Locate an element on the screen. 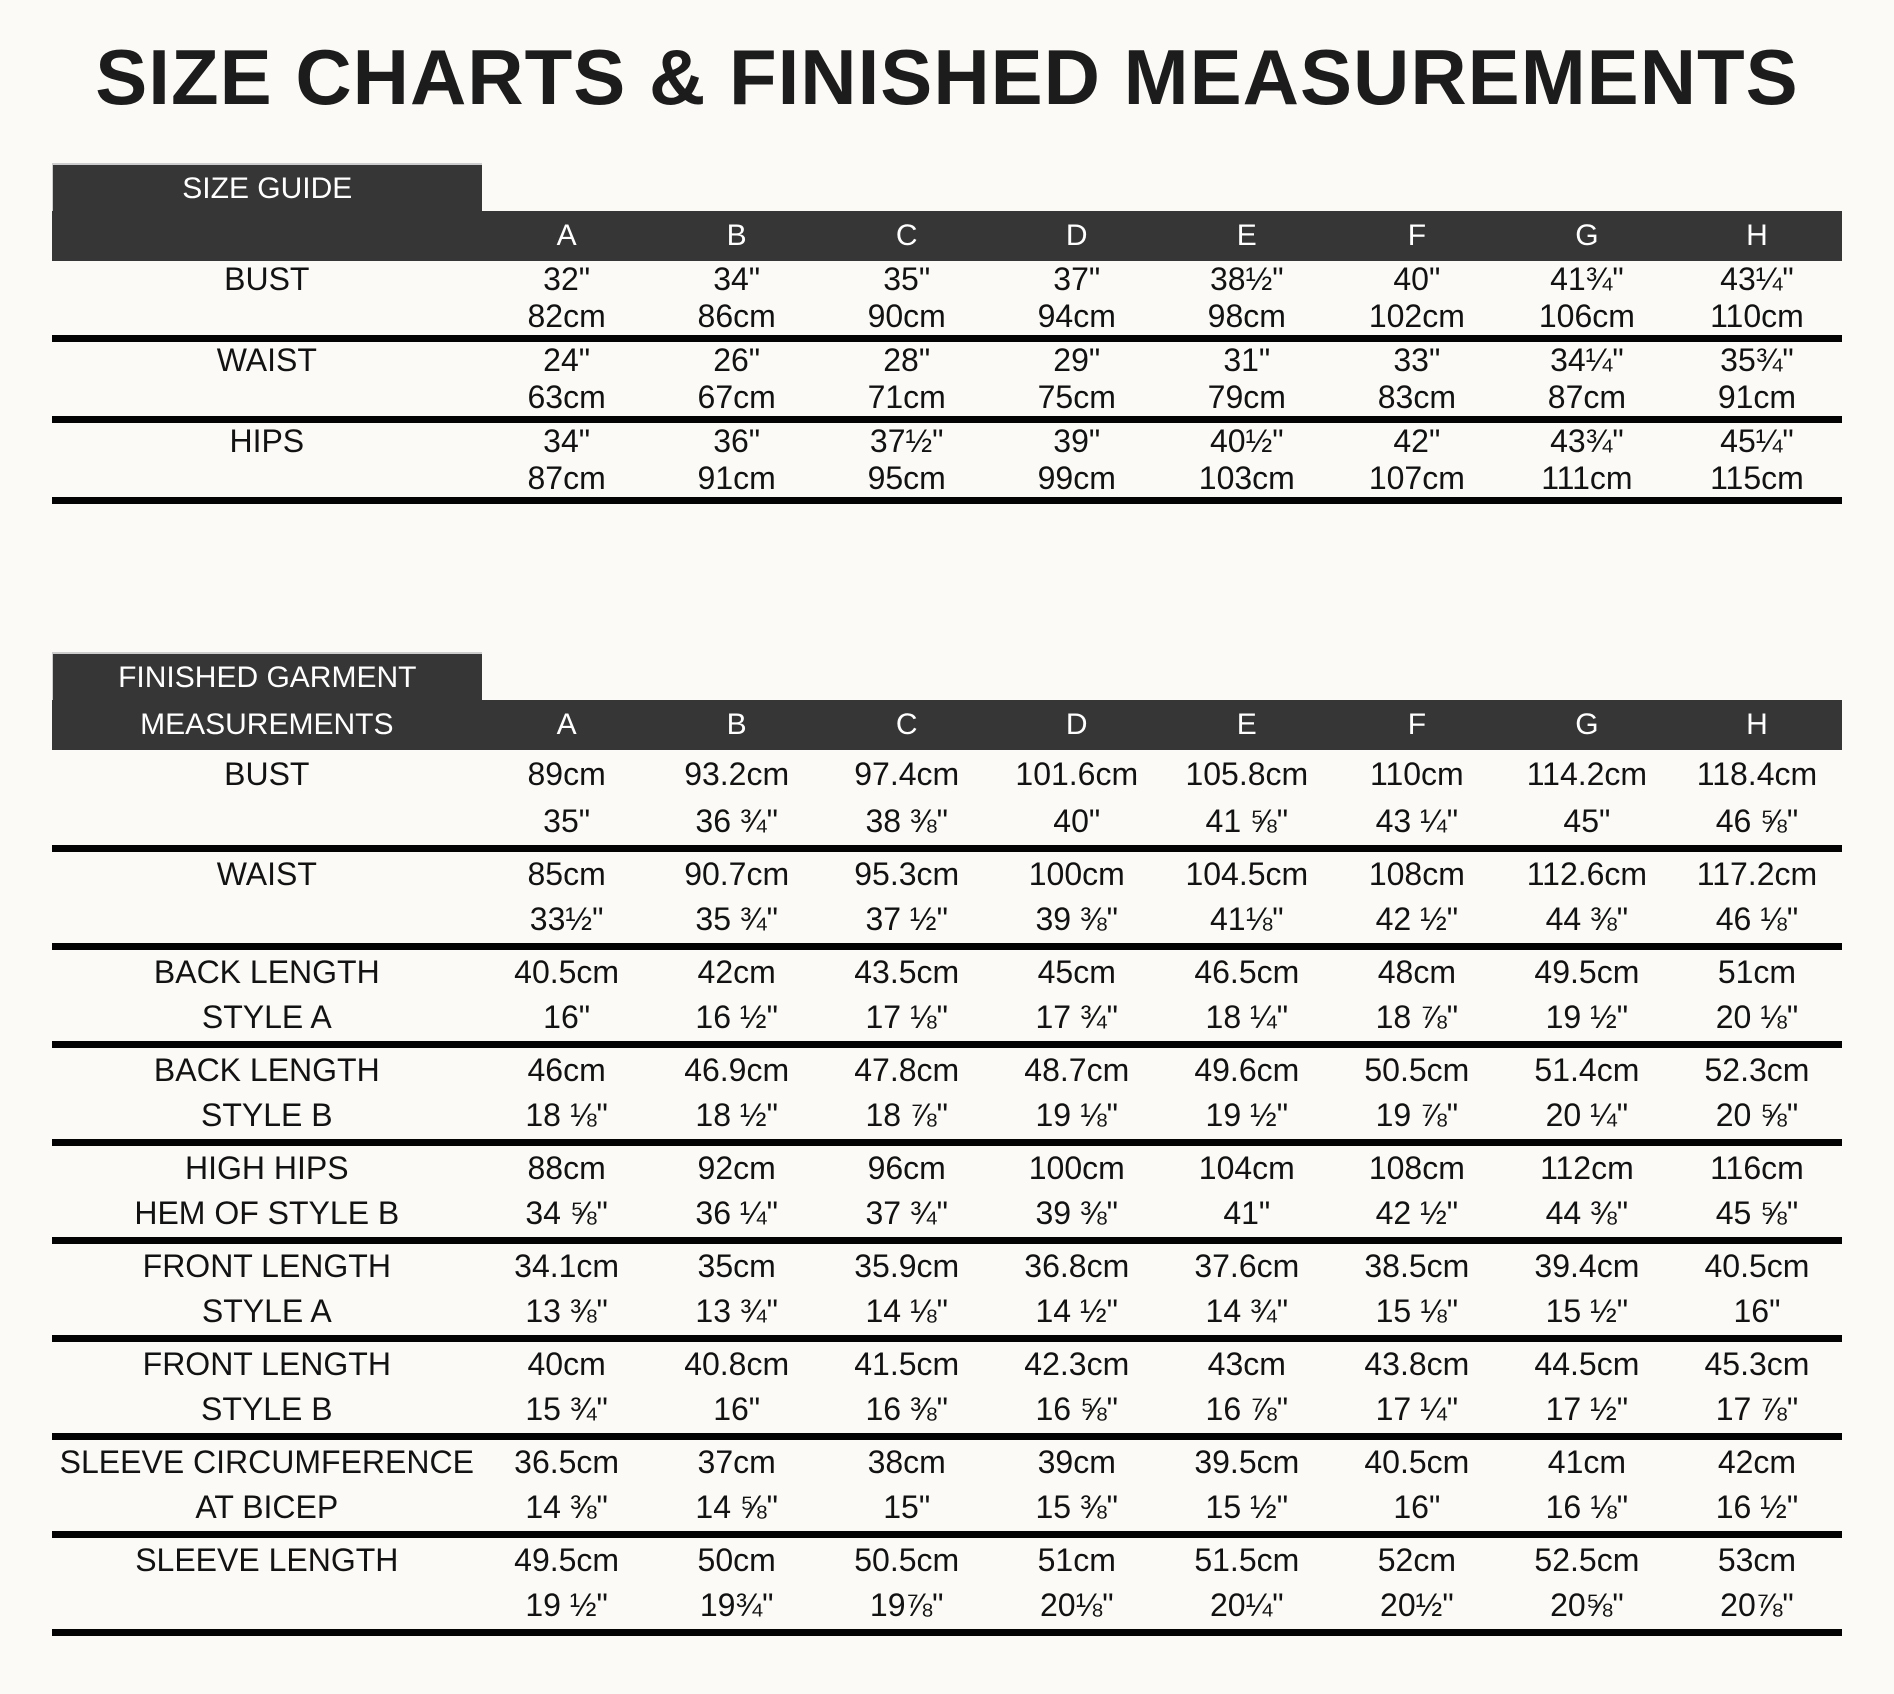 This screenshot has height=1694, width=1894. measurement-cell: 24" is located at coordinates (567, 360).